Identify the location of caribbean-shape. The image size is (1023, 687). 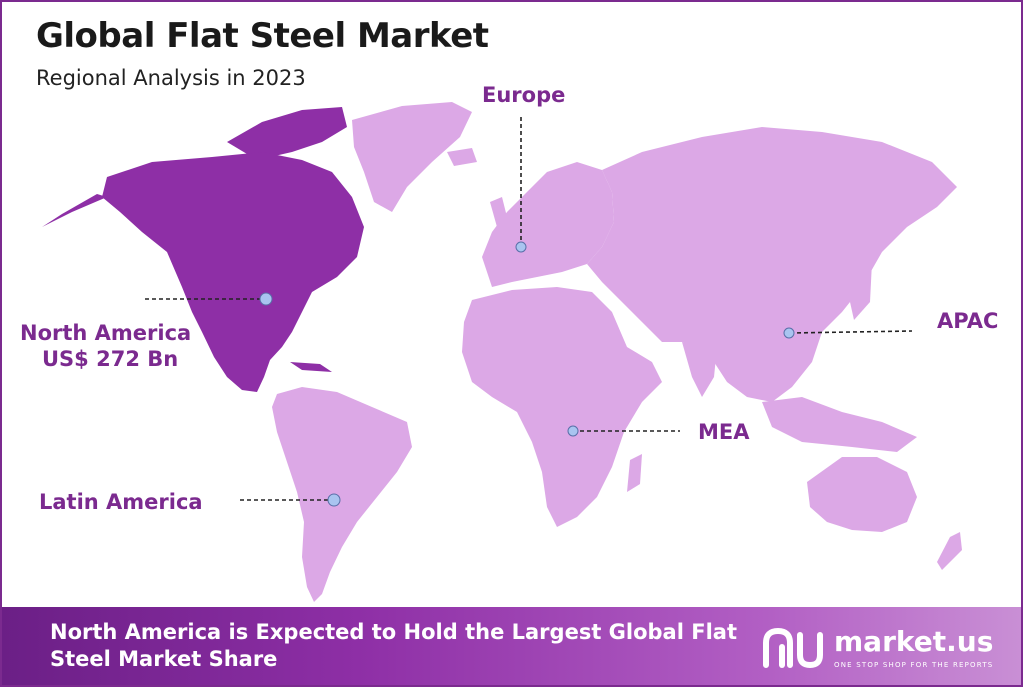
(311, 367).